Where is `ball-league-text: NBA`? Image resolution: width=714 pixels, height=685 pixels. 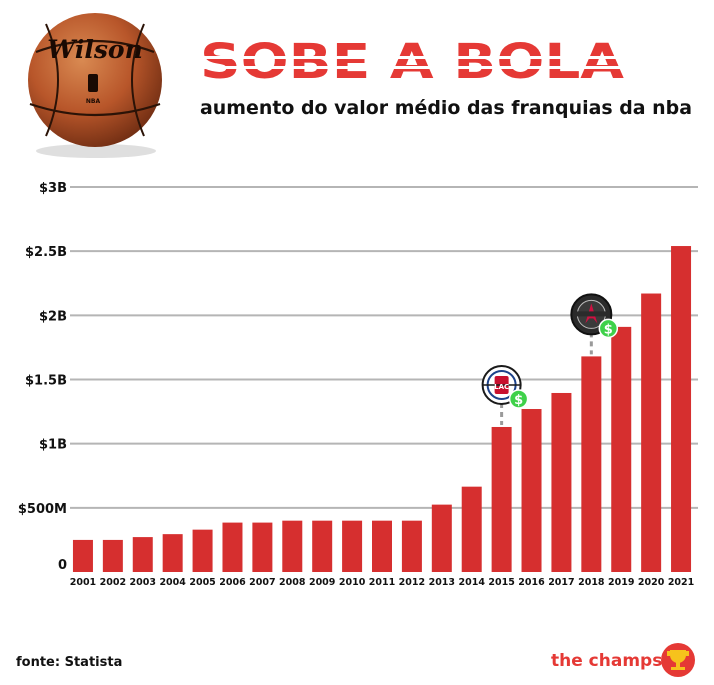
ball-league-text: NBA is located at coordinates (93, 101).